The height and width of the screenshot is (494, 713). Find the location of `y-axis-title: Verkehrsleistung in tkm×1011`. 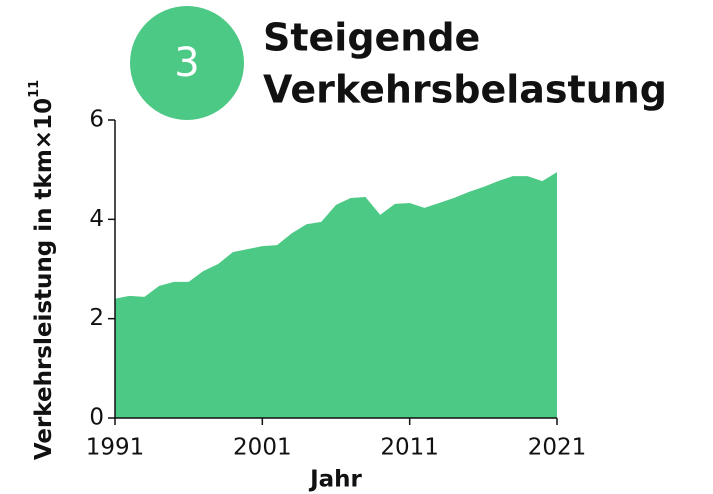

y-axis-title: Verkehrsleistung in tkm×1011 is located at coordinates (42, 270).